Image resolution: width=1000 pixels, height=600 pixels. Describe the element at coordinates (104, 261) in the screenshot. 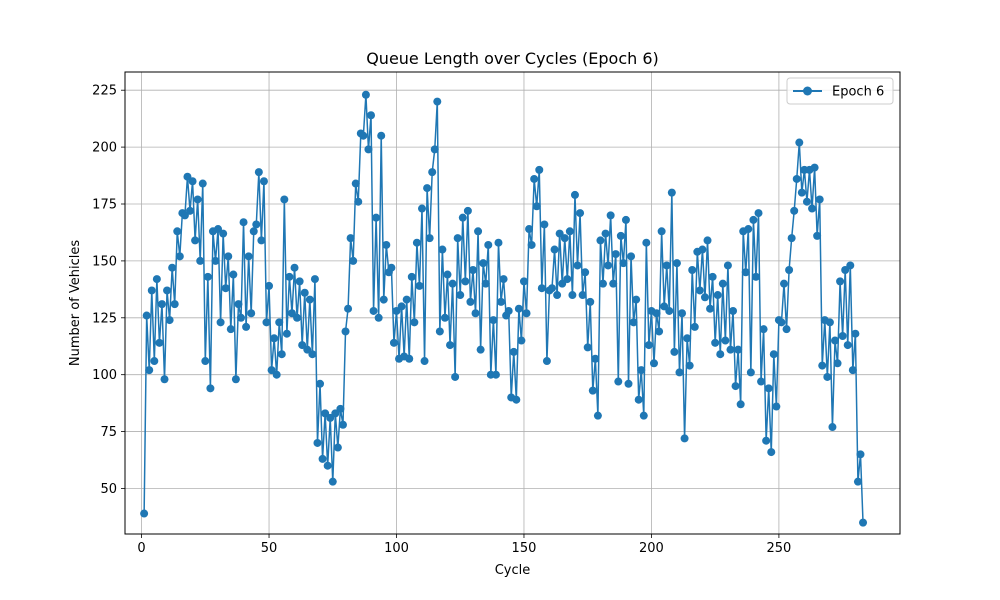

I see `y-tick-label: 150` at that location.